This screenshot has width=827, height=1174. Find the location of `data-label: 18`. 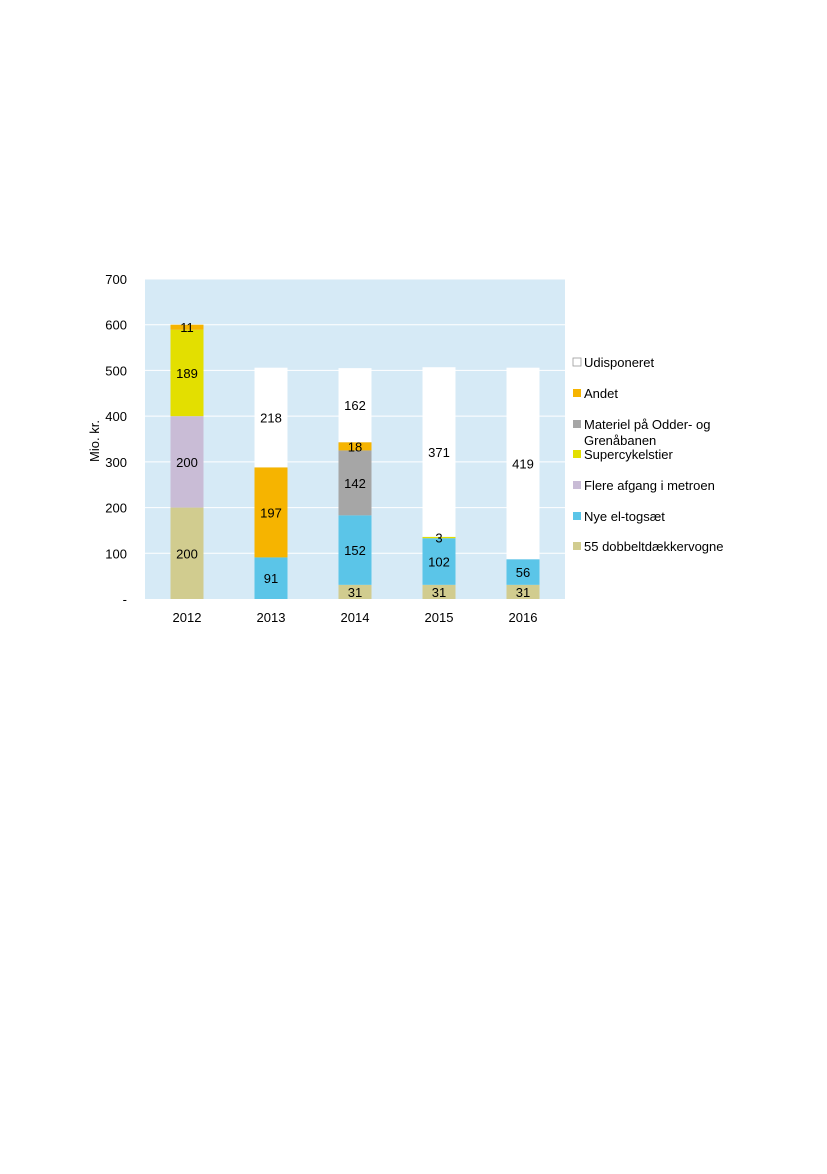

data-label: 18 is located at coordinates (355, 446).